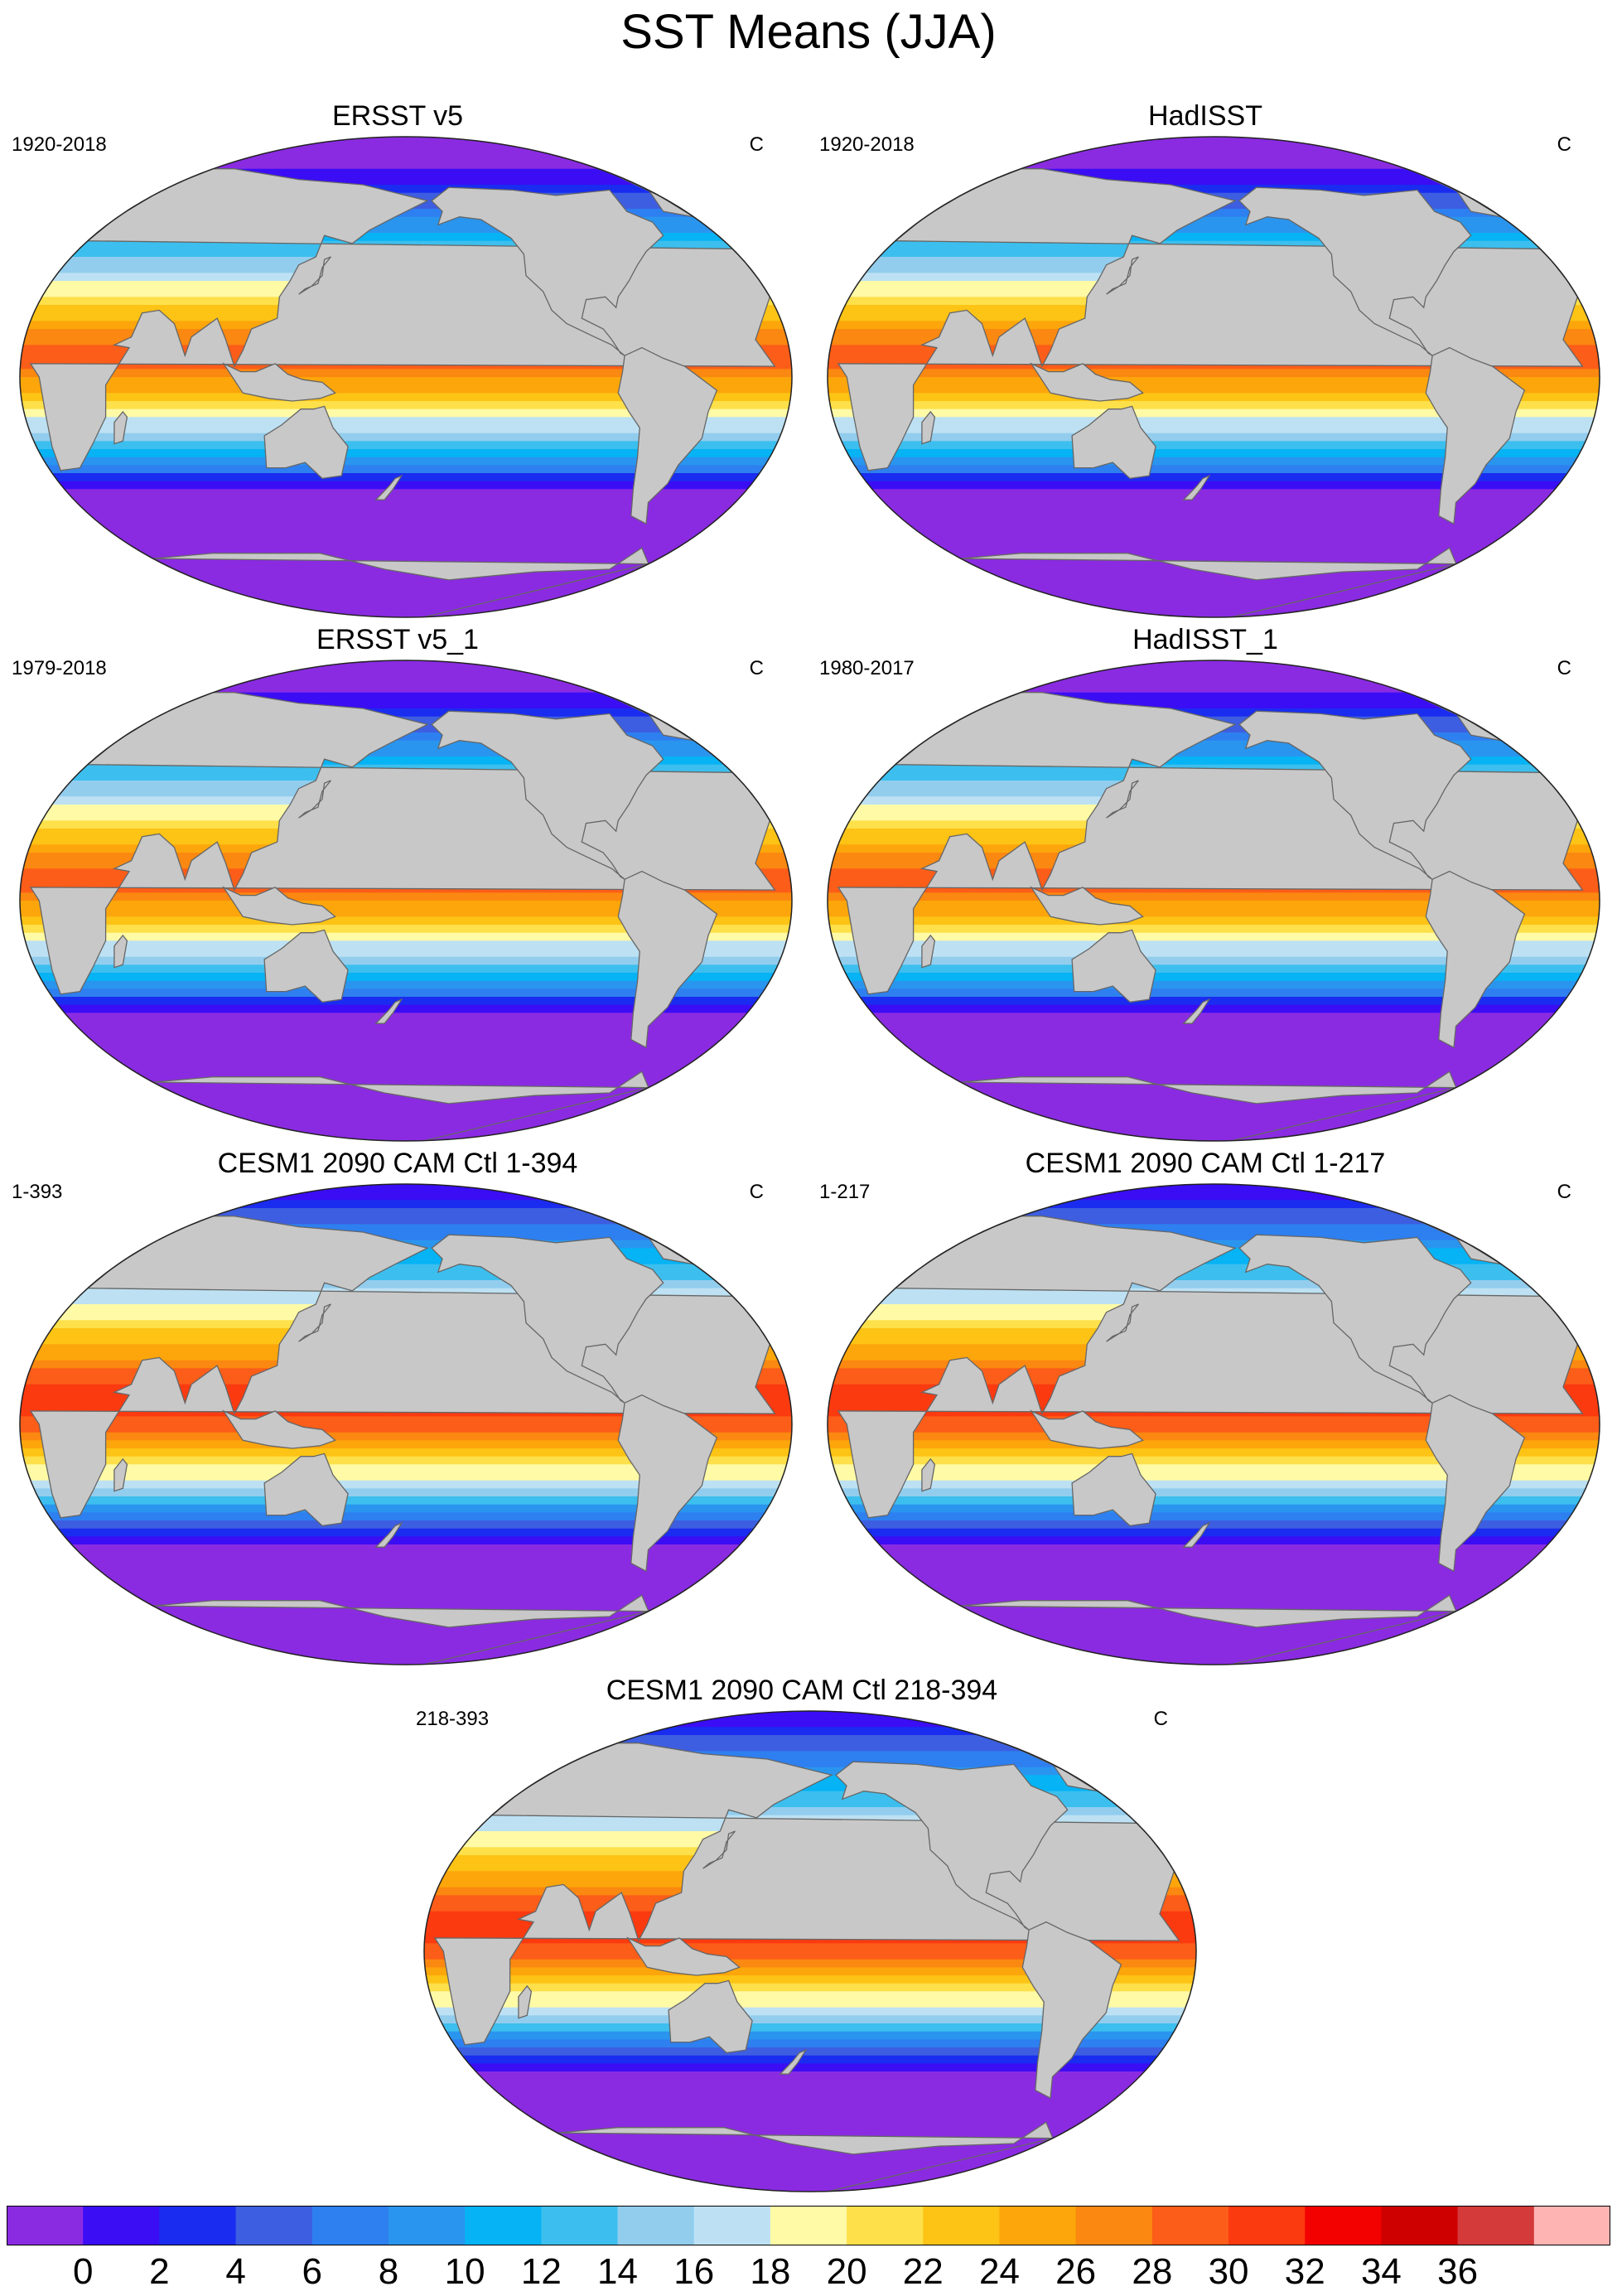 The width and height of the screenshot is (1617, 2296). What do you see at coordinates (999, 2271) in the screenshot?
I see `colorbar-tick-label: 24` at bounding box center [999, 2271].